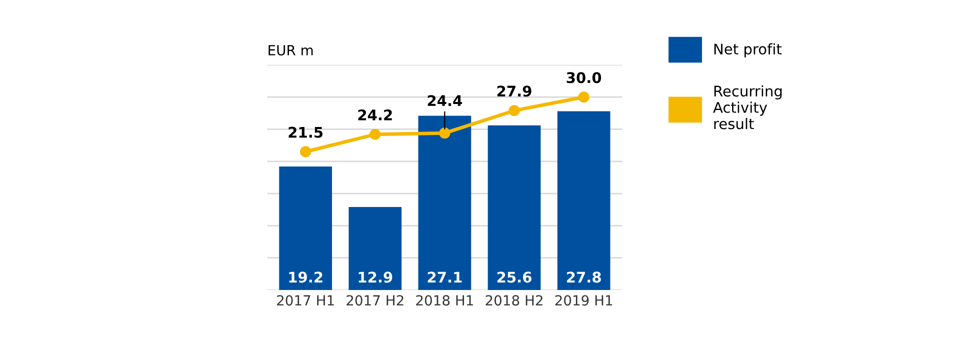 The height and width of the screenshot is (349, 972). What do you see at coordinates (583, 277) in the screenshot?
I see `data-label: 27.8` at bounding box center [583, 277].